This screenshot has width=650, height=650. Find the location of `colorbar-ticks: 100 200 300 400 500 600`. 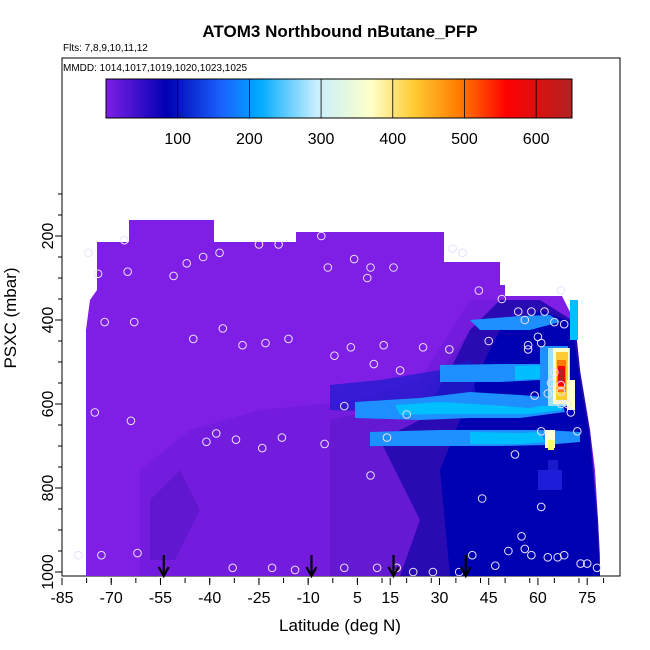

colorbar-ticks: 100 200 300 400 500 600 is located at coordinates (357, 113).